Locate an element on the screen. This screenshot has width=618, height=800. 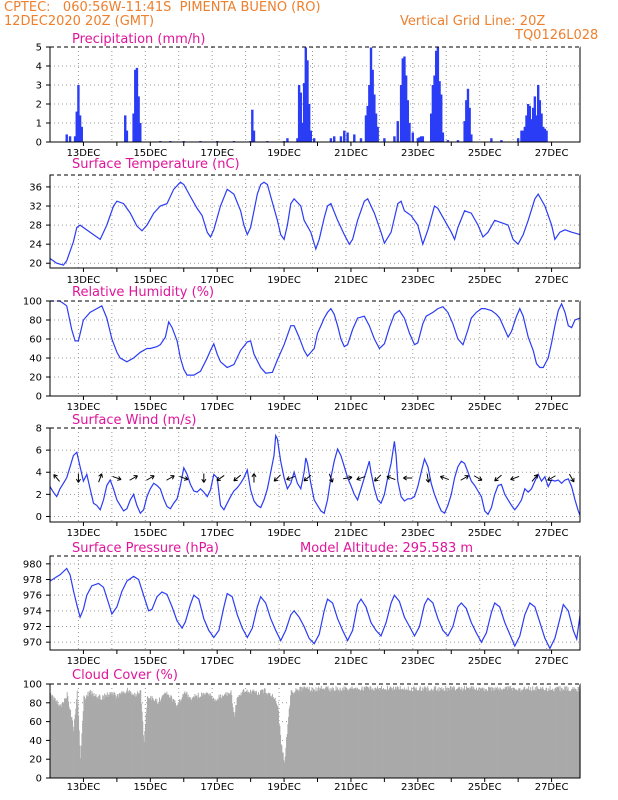
panel-6-ytick-label: 100 is located at coordinates (32, 685).